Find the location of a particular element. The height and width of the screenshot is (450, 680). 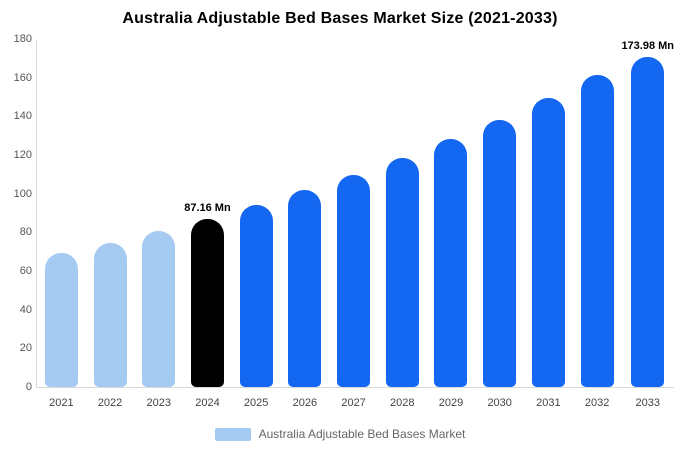

x-tick-label: 2024 is located at coordinates (207, 403).